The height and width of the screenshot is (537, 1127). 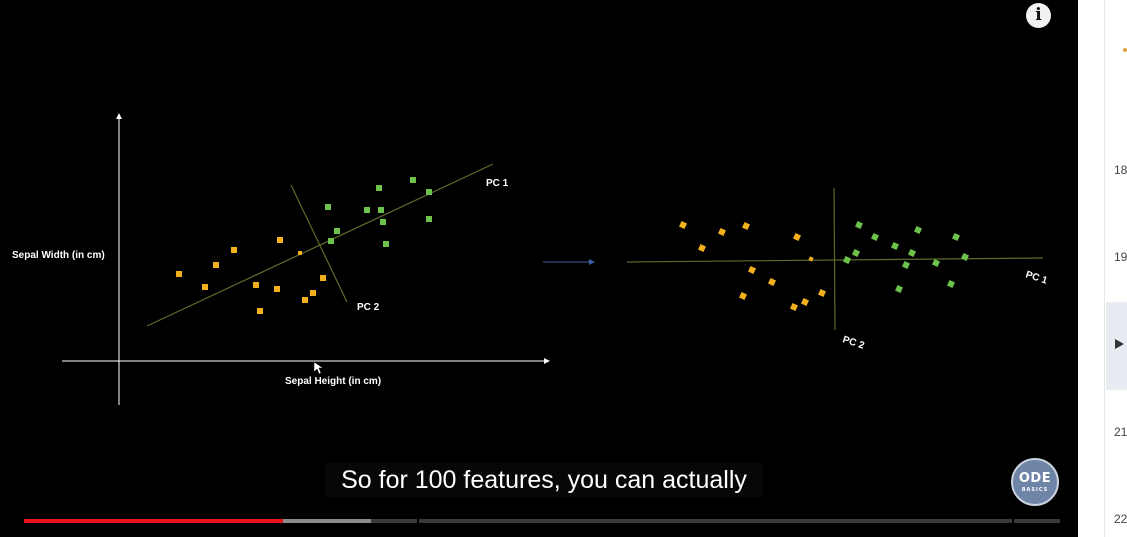 What do you see at coordinates (834, 259) in the screenshot?
I see `pc2-line-right` at bounding box center [834, 259].